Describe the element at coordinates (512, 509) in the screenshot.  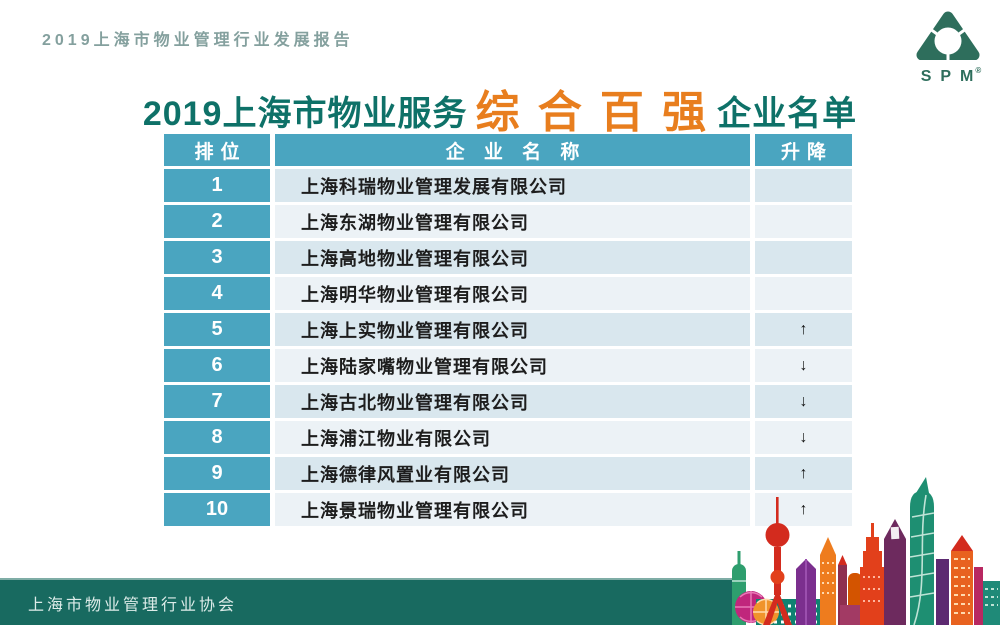
I see `company-name-cell: 上海景瑞物业管理有限公司` at that location.